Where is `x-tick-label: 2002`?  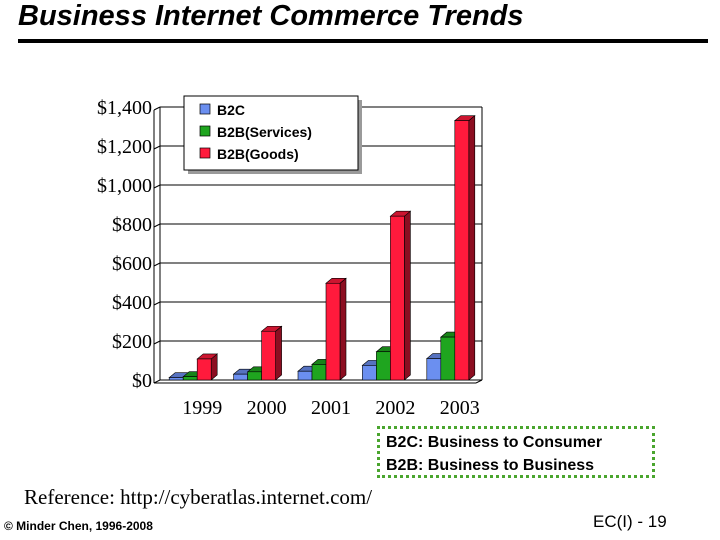
x-tick-label: 2002 is located at coordinates (395, 408).